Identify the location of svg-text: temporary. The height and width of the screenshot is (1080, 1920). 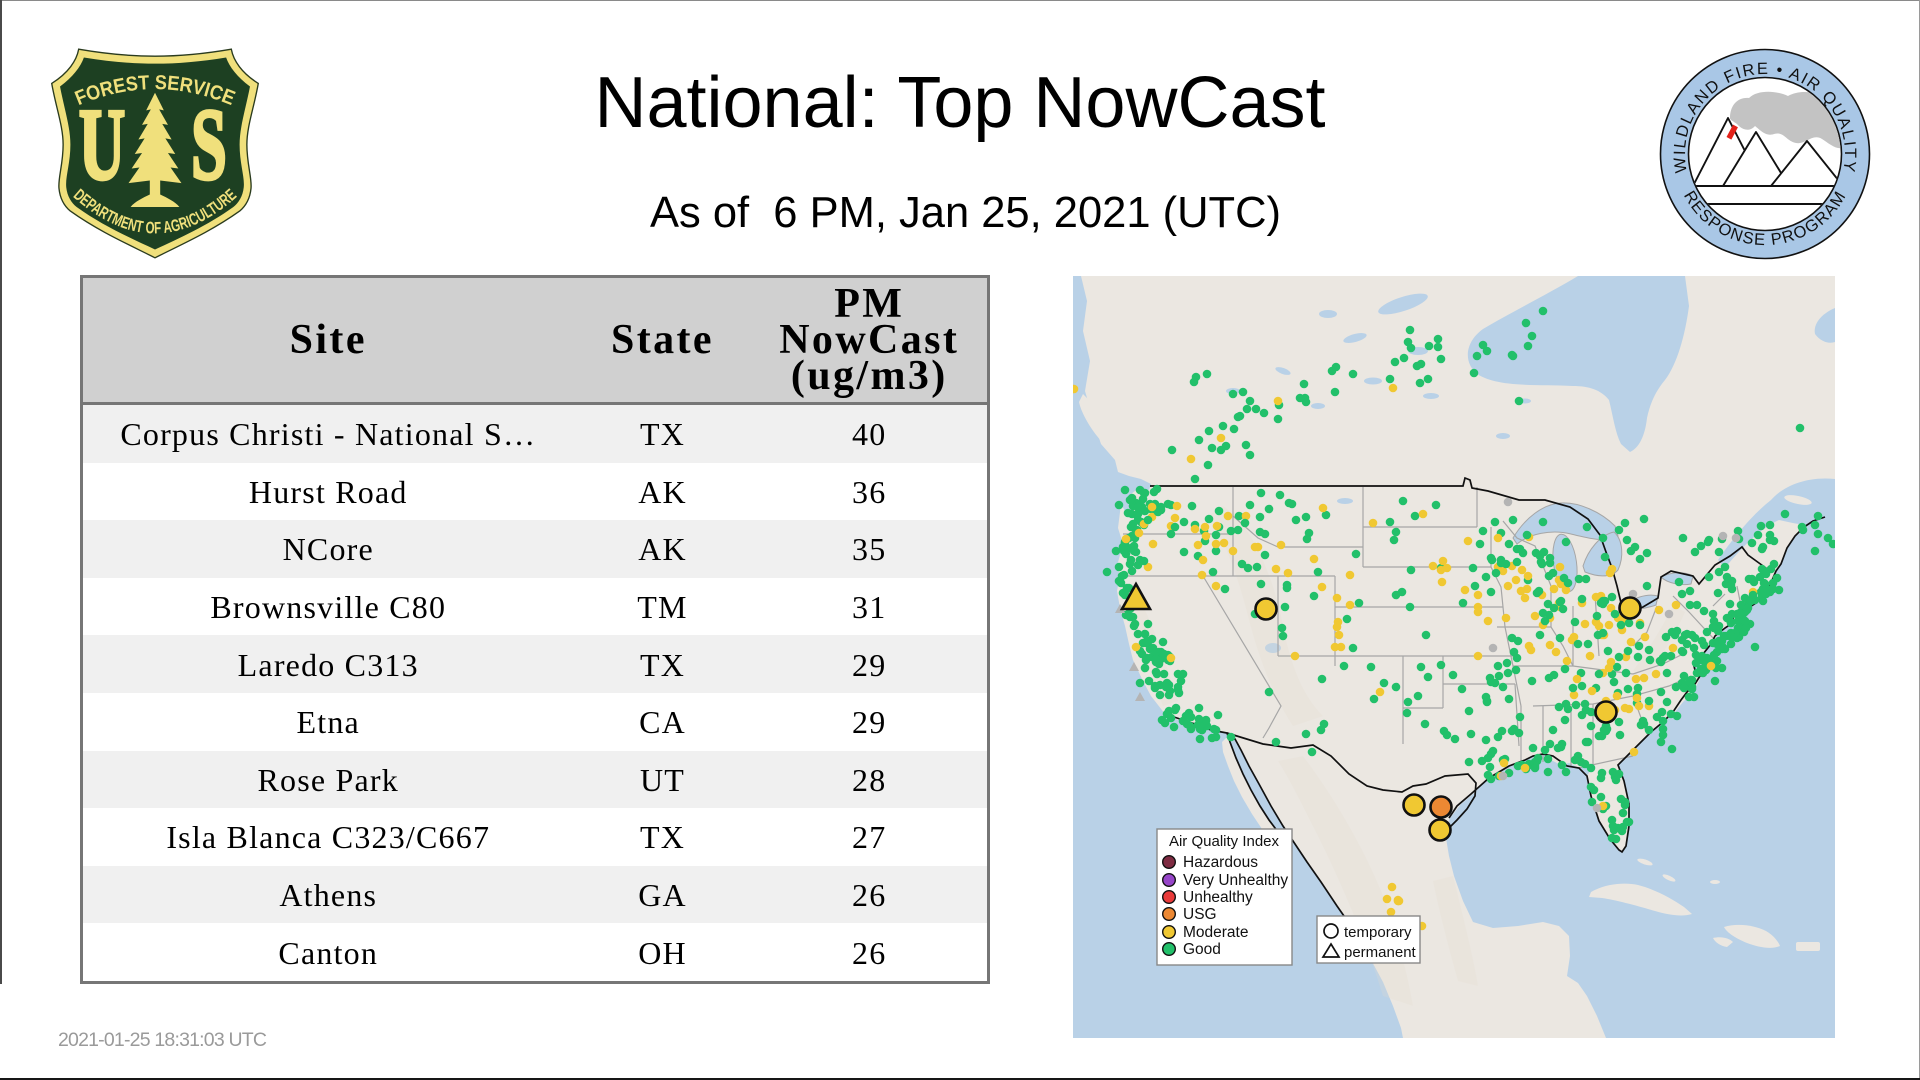
(1378, 932).